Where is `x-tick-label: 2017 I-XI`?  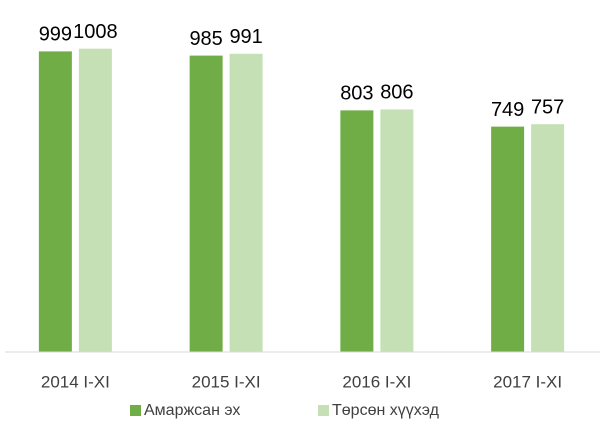 x-tick-label: 2017 I-XI is located at coordinates (527, 381).